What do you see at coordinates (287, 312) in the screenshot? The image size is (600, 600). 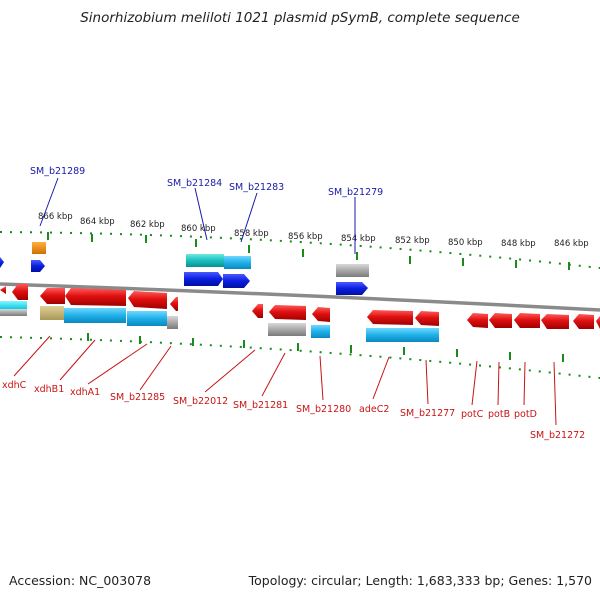 I see `gene-SM_b22012` at bounding box center [287, 312].